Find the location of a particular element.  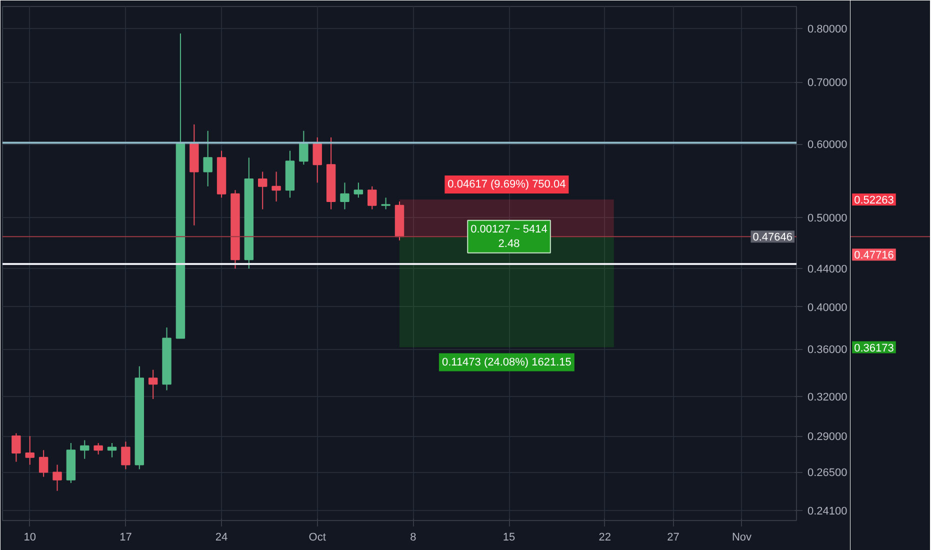

y-tick-label: 0.50000 is located at coordinates (828, 218).